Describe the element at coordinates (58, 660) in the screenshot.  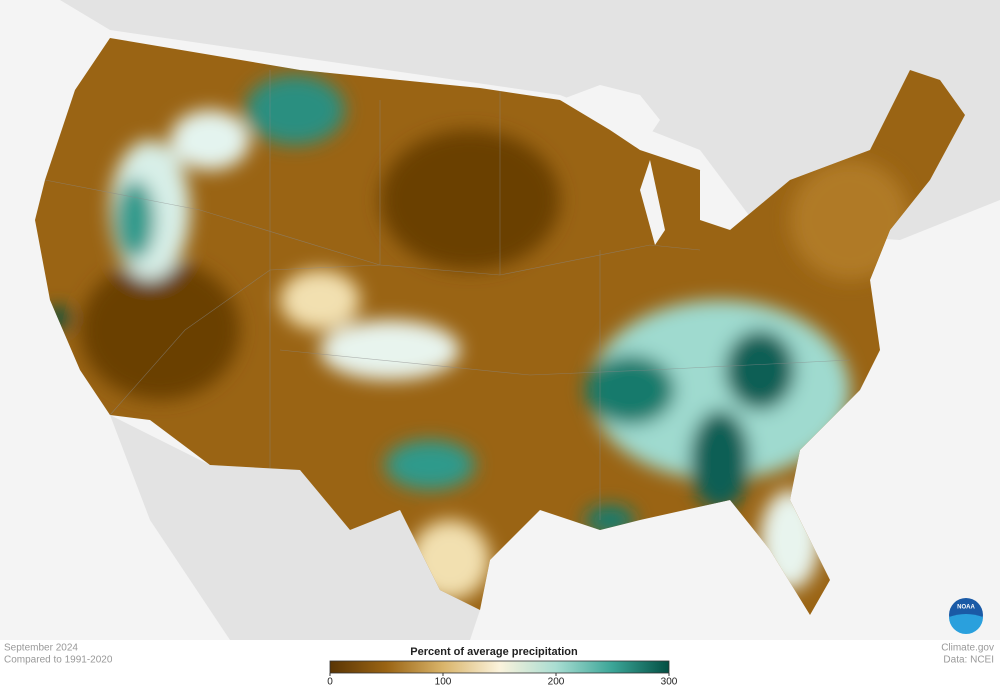
I see `caption-baseline: Compared to 1991-2020` at that location.